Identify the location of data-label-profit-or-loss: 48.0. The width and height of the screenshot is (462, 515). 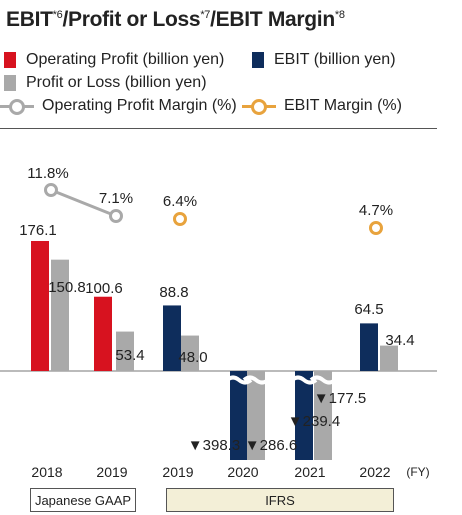
(192, 357).